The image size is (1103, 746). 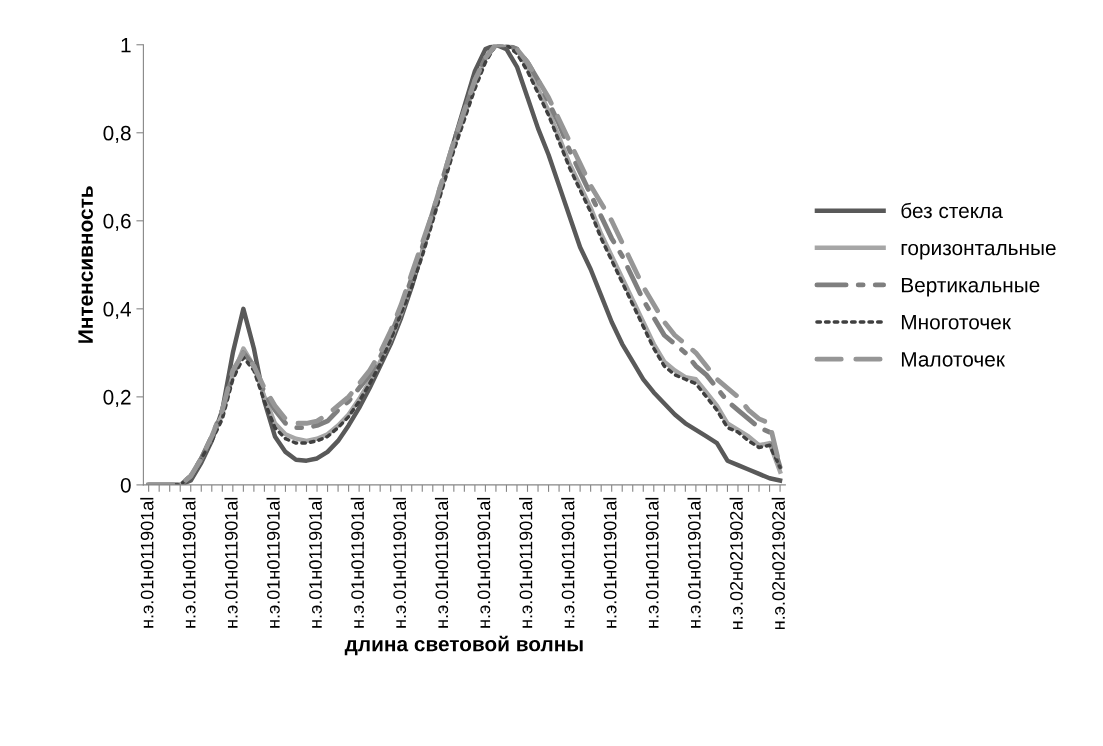 What do you see at coordinates (952, 210) in the screenshot?
I see `legend-label: без стекла` at bounding box center [952, 210].